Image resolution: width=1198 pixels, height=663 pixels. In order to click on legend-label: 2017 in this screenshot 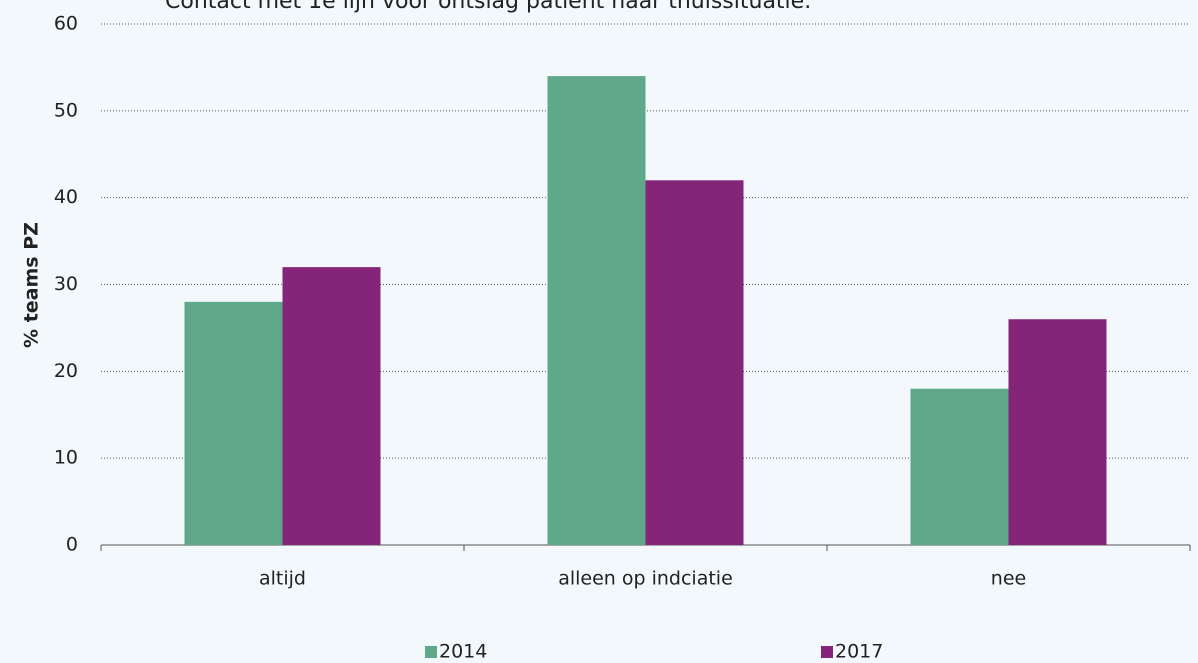, I will do `click(859, 652)`.